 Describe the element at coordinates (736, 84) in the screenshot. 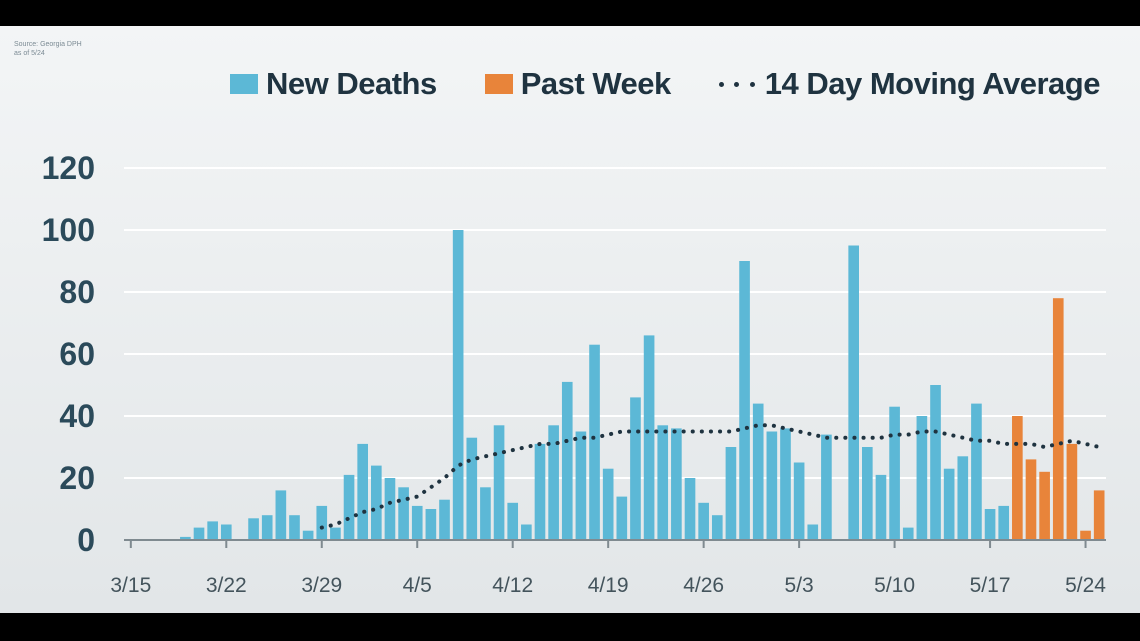

I see `legend-swatch-moving-average` at that location.